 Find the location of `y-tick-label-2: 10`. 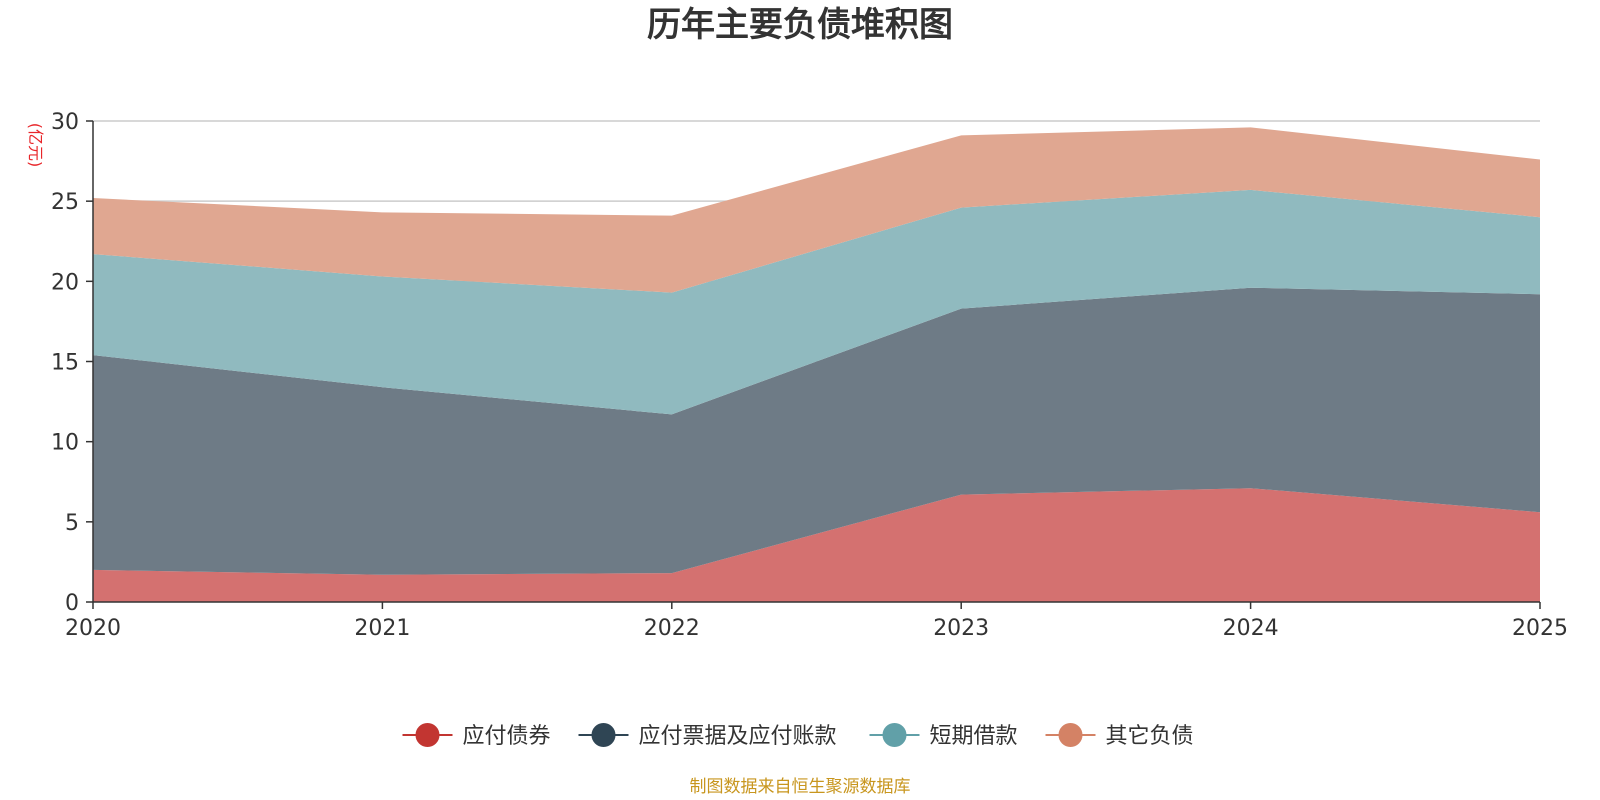

y-tick-label-2: 10 is located at coordinates (65, 443).